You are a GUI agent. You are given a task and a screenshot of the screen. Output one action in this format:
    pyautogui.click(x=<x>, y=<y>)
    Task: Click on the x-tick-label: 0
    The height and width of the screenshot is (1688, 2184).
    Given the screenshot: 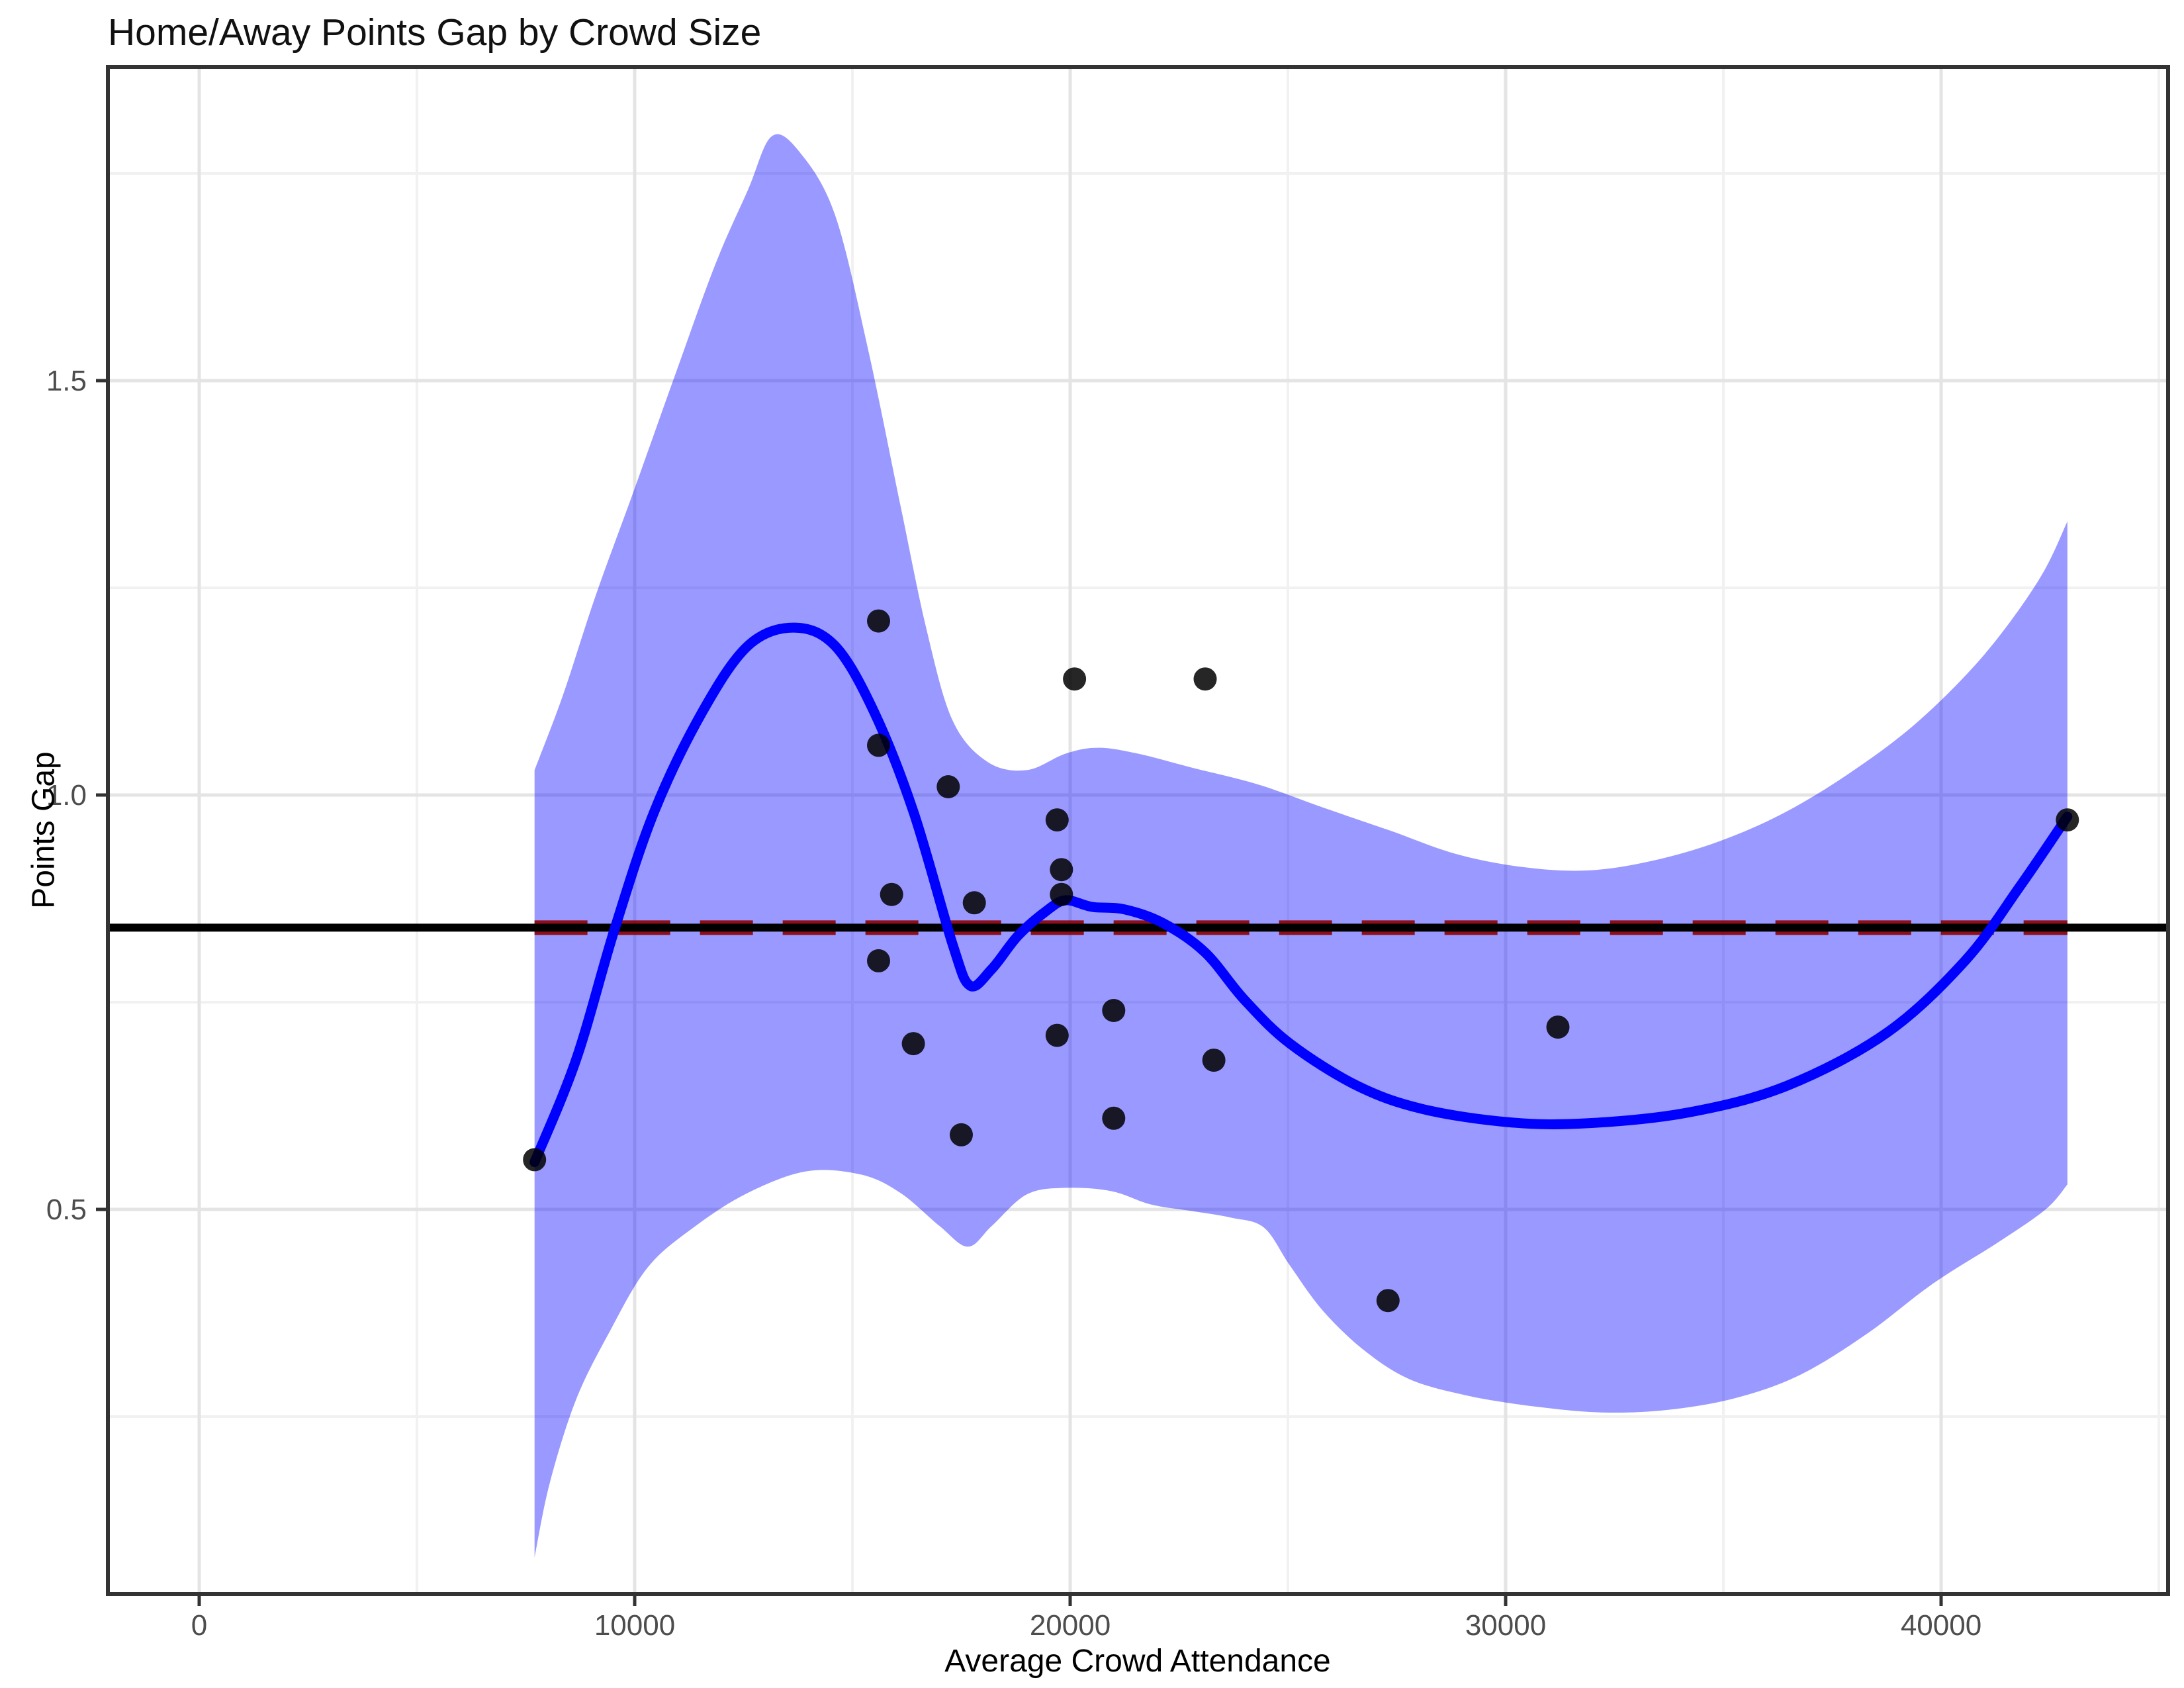 What is the action you would take?
    pyautogui.click(x=199, y=1625)
    